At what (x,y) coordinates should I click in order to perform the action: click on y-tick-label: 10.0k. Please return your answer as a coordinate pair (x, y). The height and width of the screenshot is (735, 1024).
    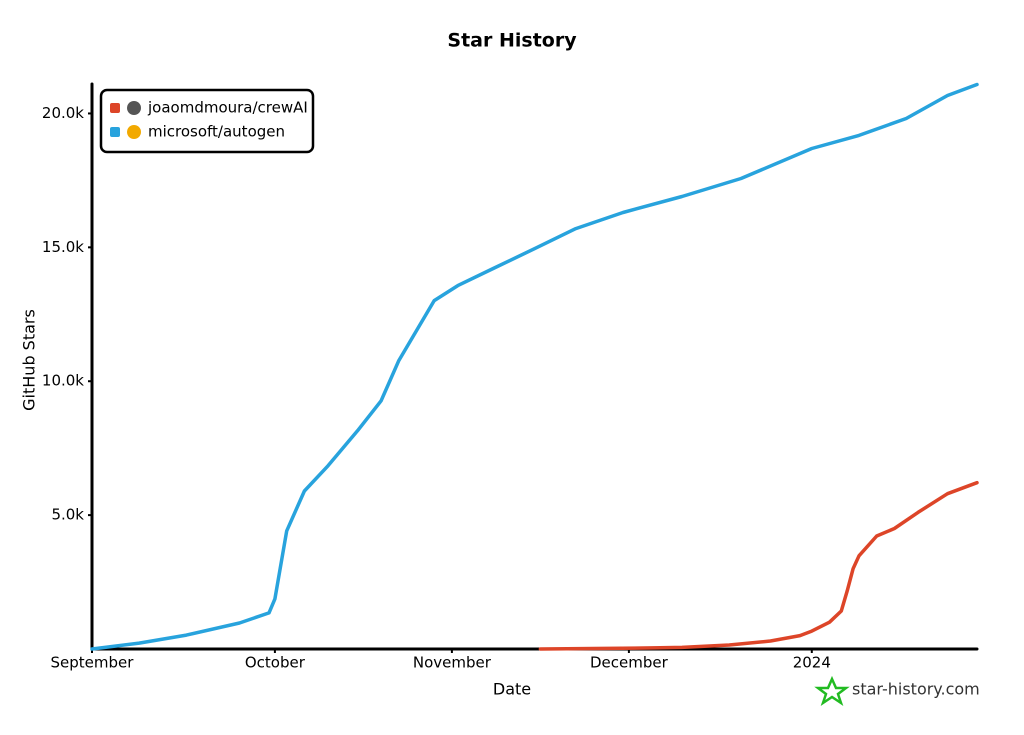
    Looking at the image, I should click on (63, 381).